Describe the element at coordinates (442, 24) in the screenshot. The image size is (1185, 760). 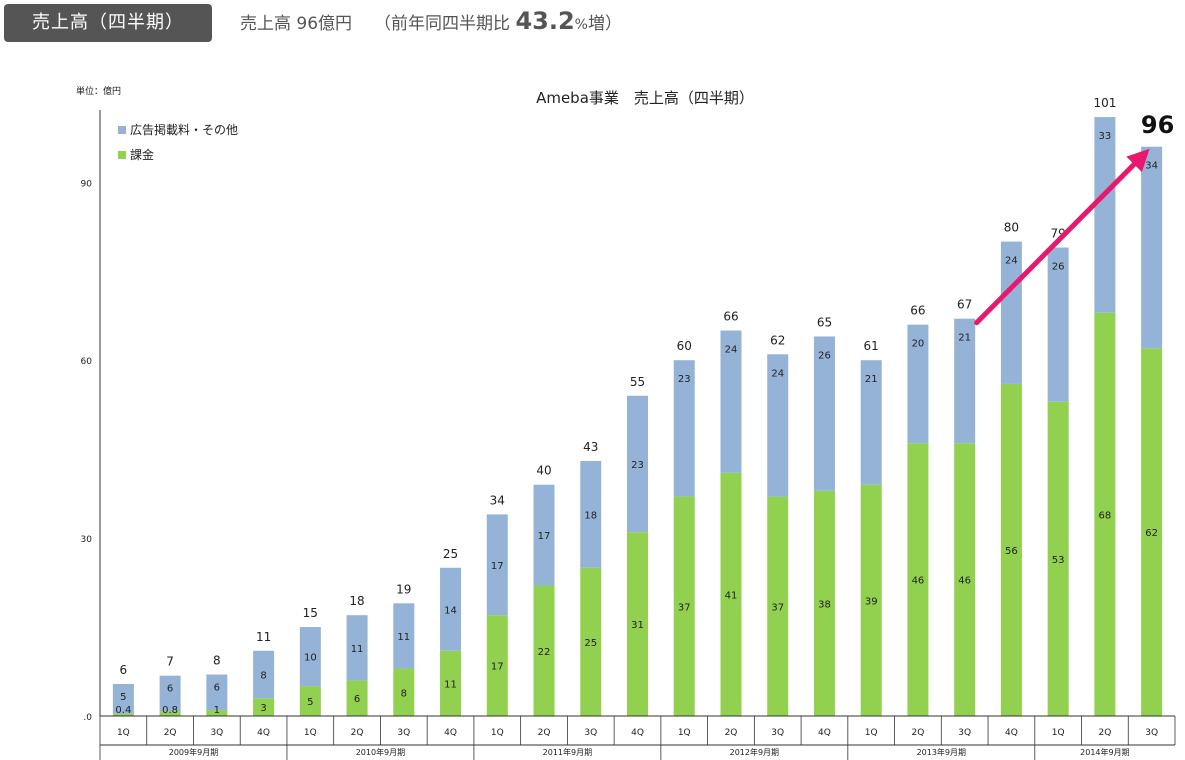
I see `headline-growth-prefix: （前年同四半期比` at that location.